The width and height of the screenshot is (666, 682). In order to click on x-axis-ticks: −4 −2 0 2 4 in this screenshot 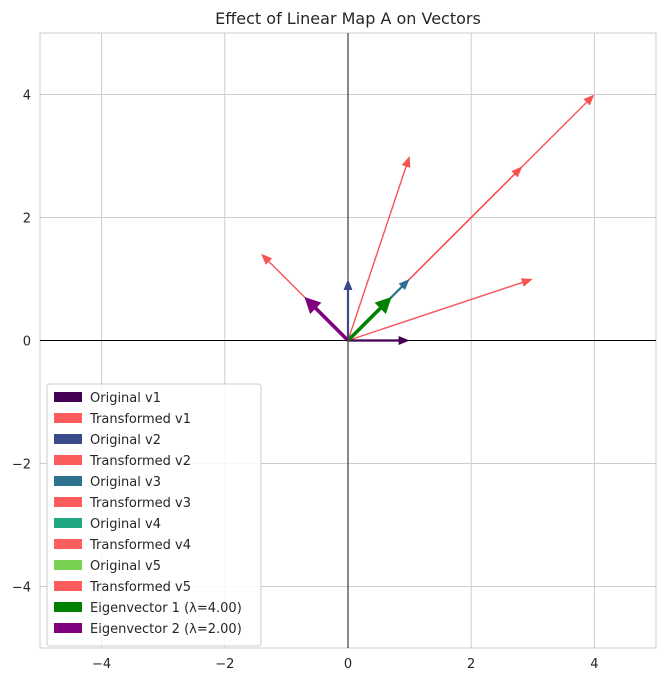, I will do `click(345, 664)`.